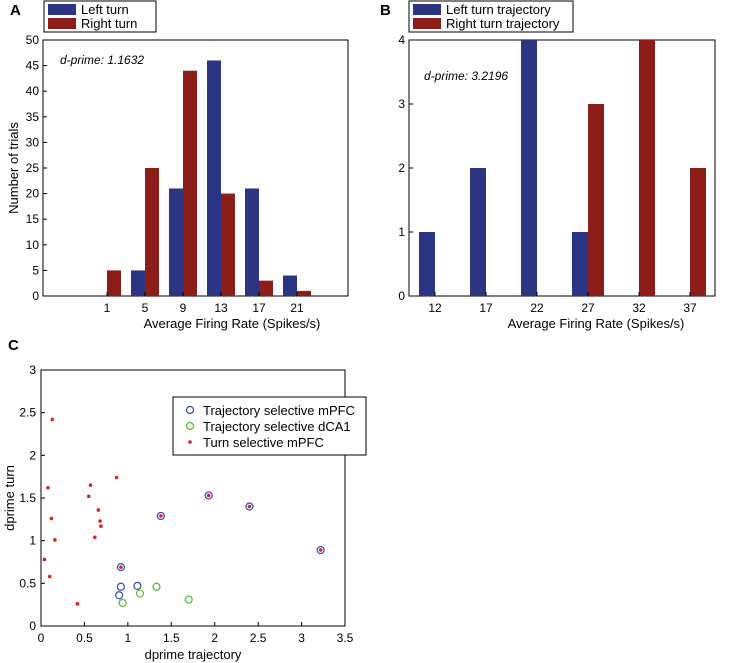 The height and width of the screenshot is (663, 737). What do you see at coordinates (385, 10) in the screenshot?
I see `panel-b-letter: B` at bounding box center [385, 10].